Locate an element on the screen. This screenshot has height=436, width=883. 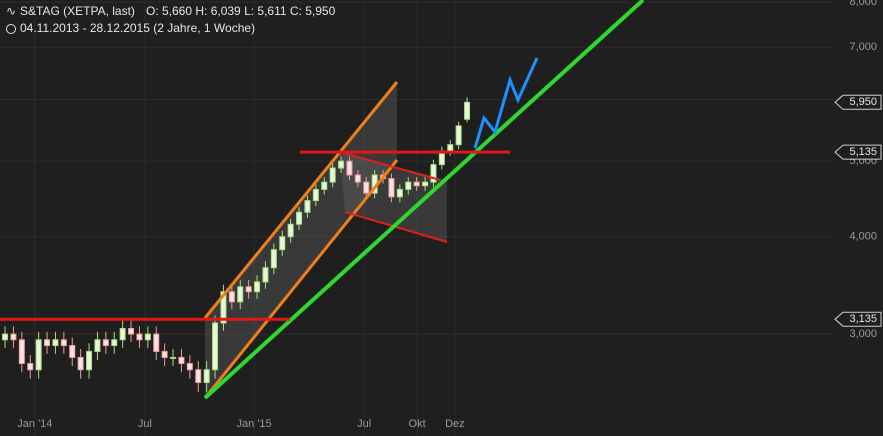
y-tick-label: 3,000 is located at coordinates (863, 334).